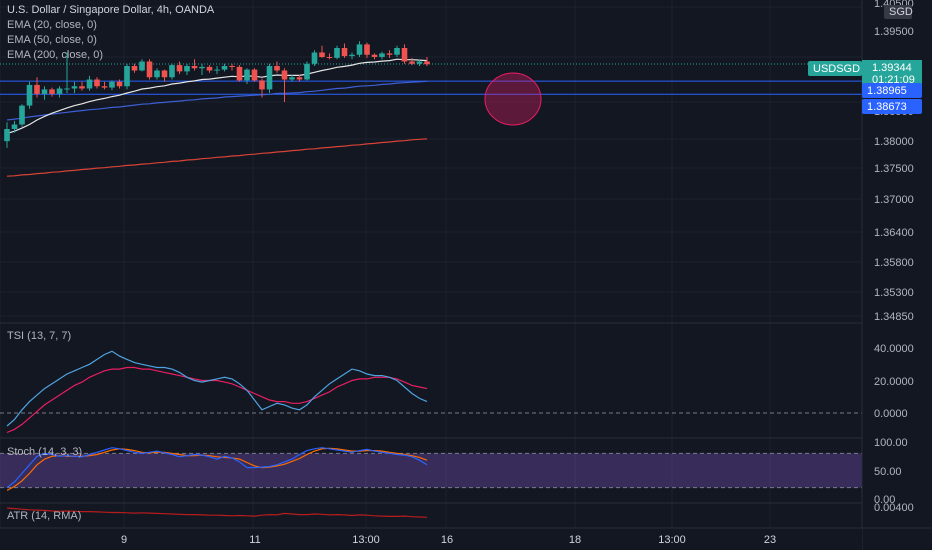  I want to click on time-tick-label: 13:00, so click(672, 540).